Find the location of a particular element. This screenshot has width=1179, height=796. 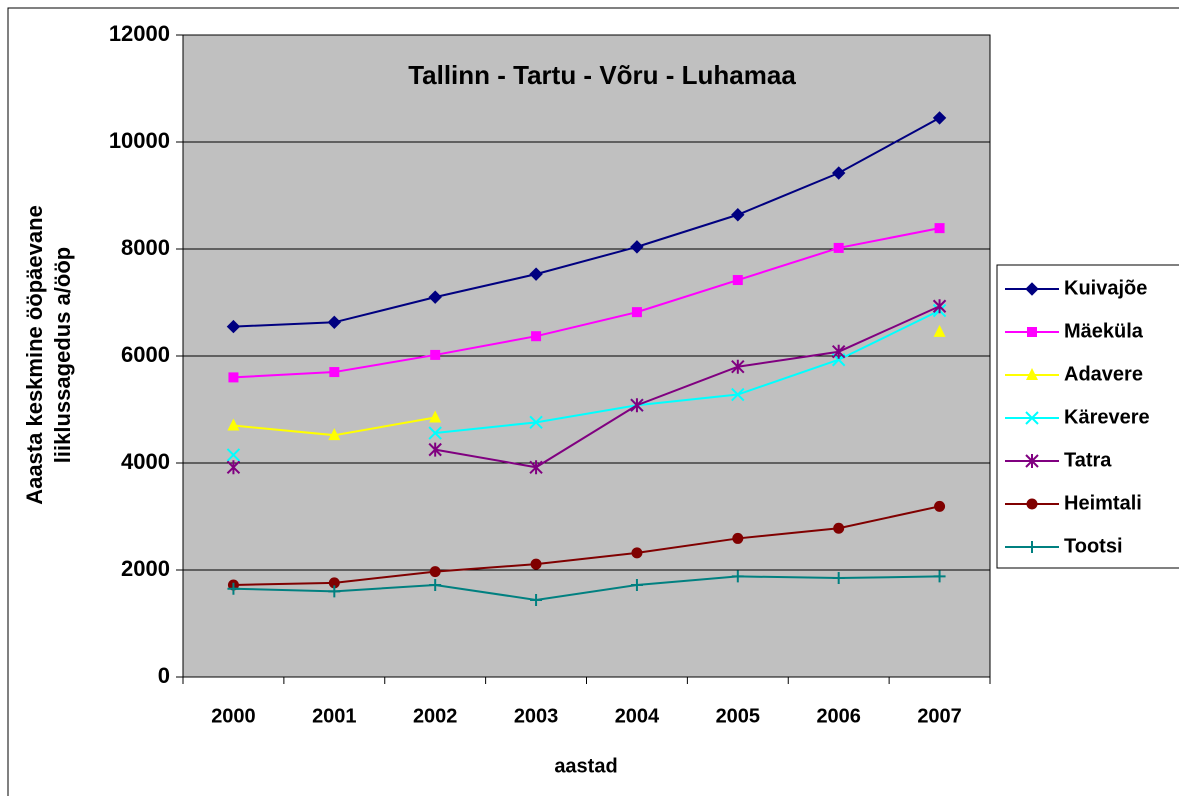

legend-label: Mäeküla is located at coordinates (1104, 331).